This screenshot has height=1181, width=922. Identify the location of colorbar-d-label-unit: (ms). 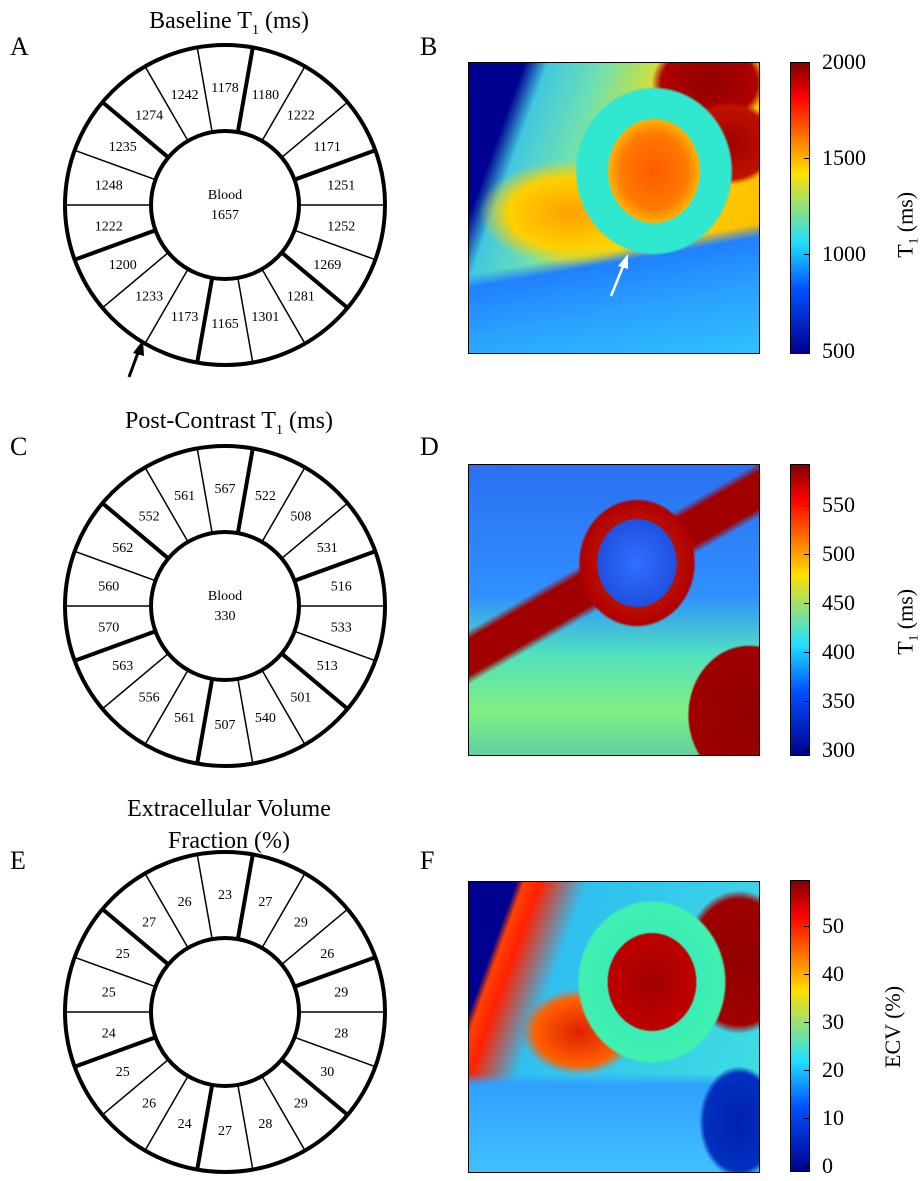
(905, 611).